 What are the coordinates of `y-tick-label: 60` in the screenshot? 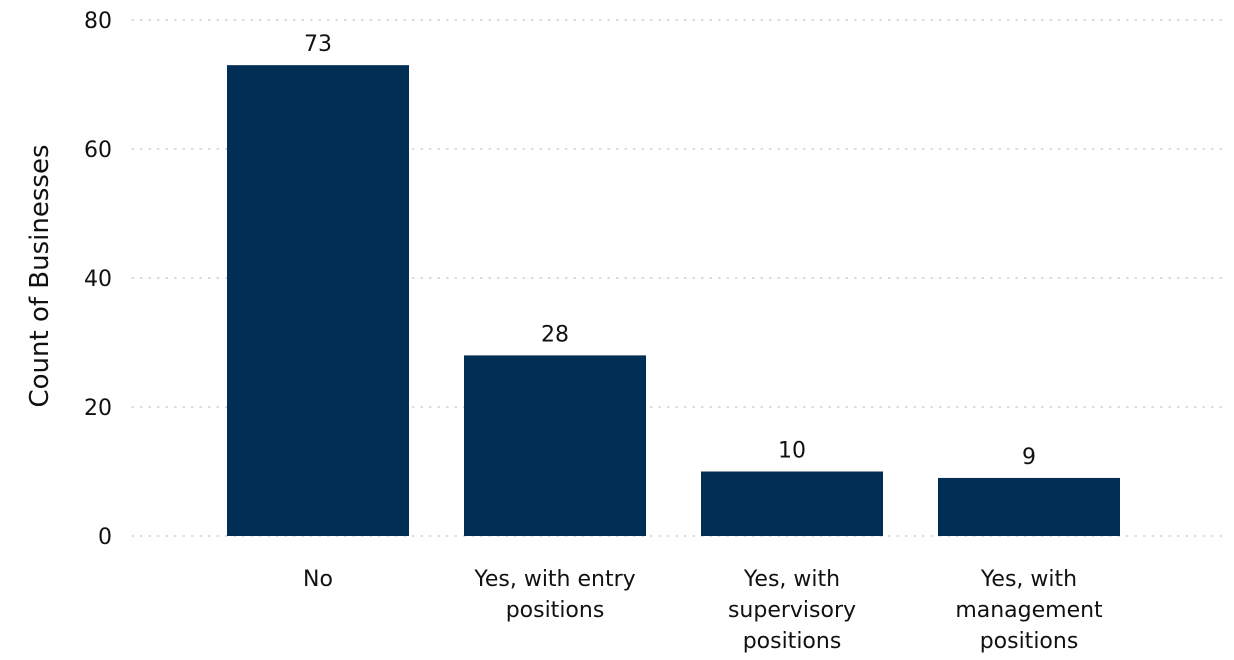 It's located at (98, 150).